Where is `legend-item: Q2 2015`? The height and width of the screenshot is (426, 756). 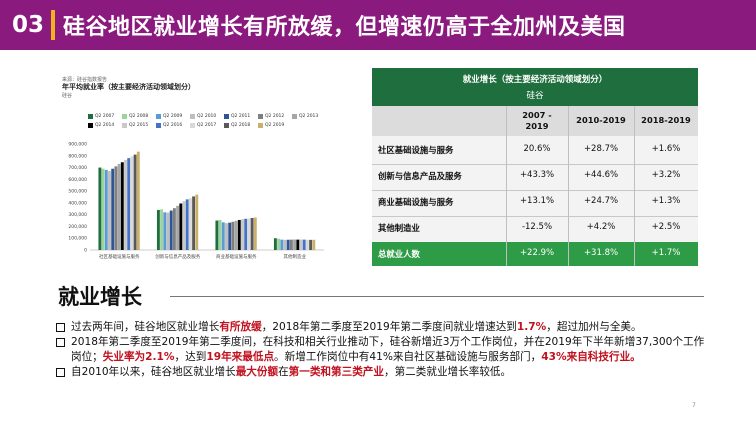 legend-item: Q2 2015 is located at coordinates (139, 125).